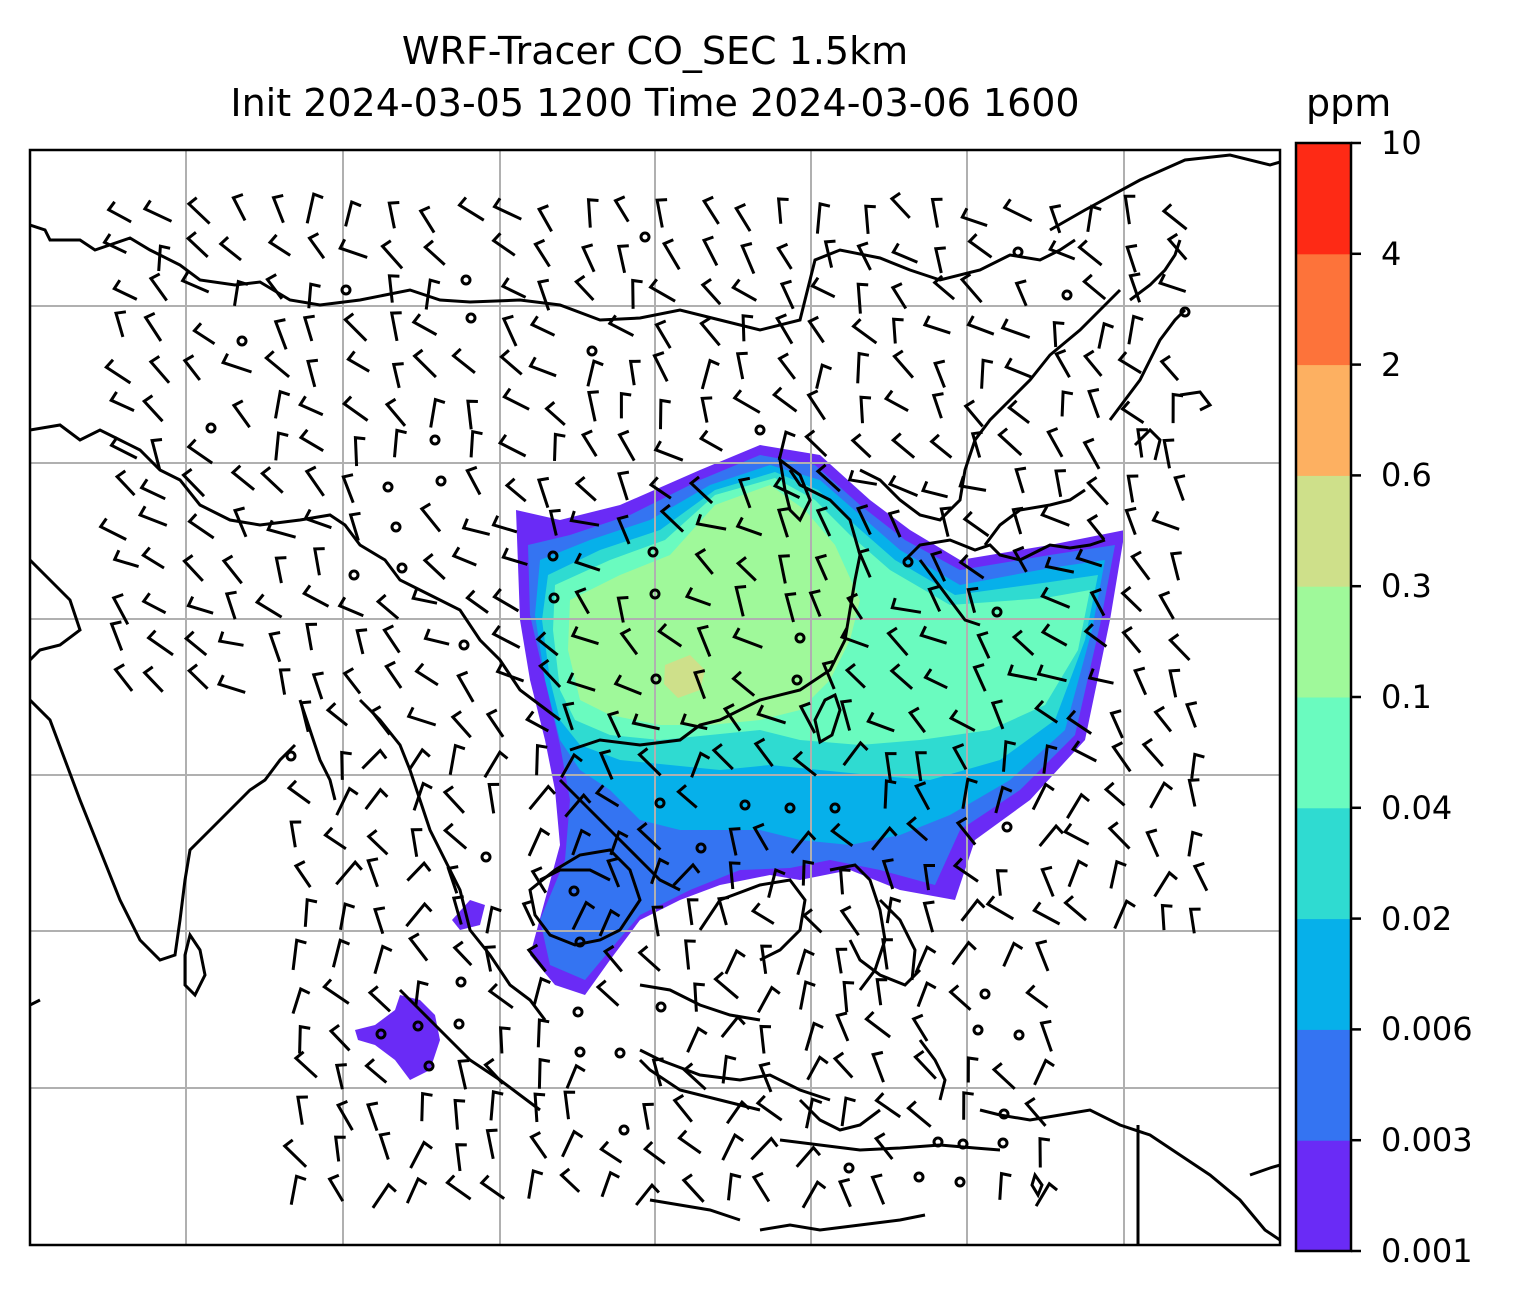  Describe the element at coordinates (1323, 531) in the screenshot. I see `colorbar-segment` at that location.